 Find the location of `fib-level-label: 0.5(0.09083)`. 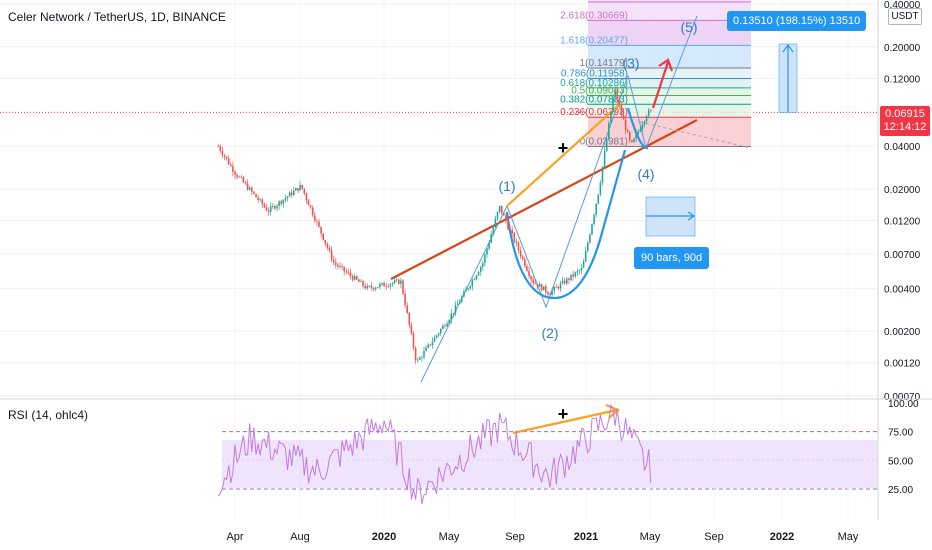

fib-level-label: 0.5(0.09083) is located at coordinates (599, 91).